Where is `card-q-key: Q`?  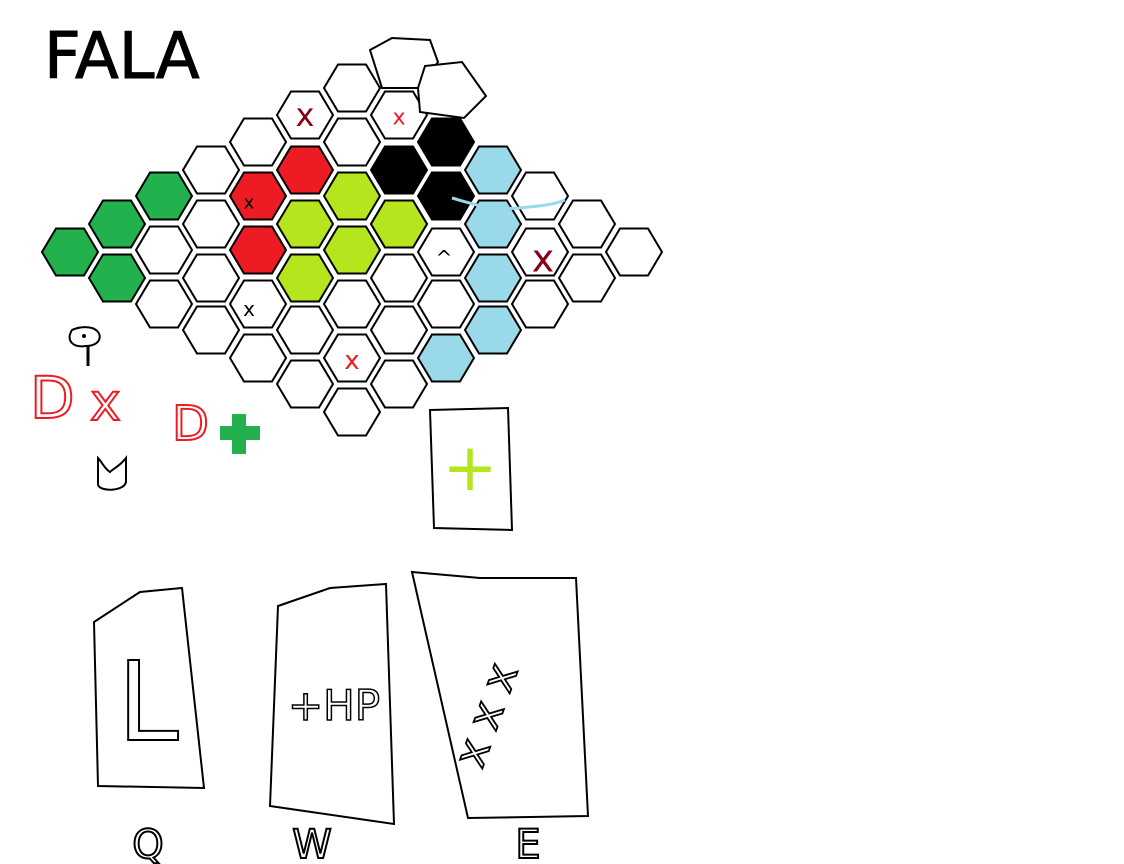 card-q-key: Q is located at coordinates (147, 843).